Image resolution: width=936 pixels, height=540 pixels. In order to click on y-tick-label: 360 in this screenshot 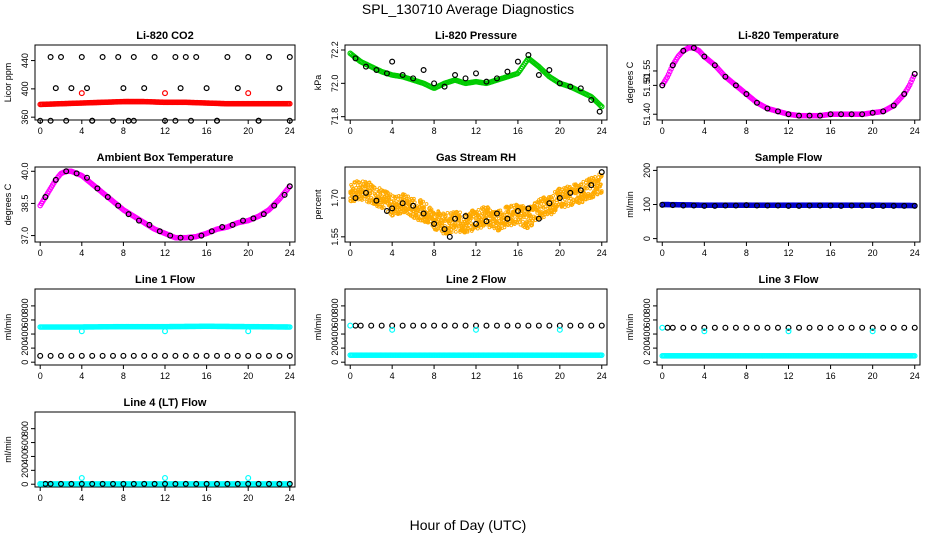, I will do `click(25, 117)`.